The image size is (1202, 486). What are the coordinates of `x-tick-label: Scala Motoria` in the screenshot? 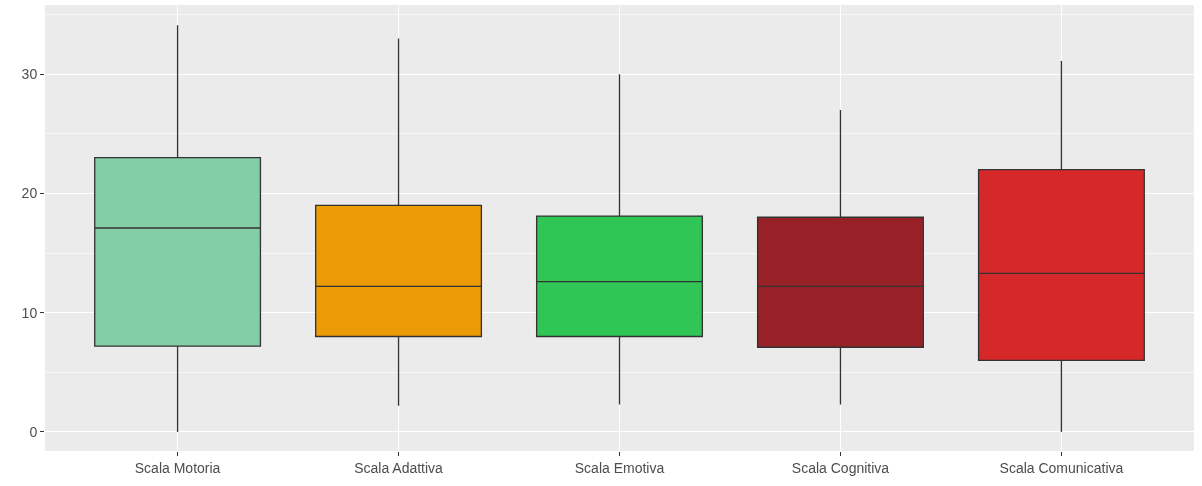 It's located at (177, 467).